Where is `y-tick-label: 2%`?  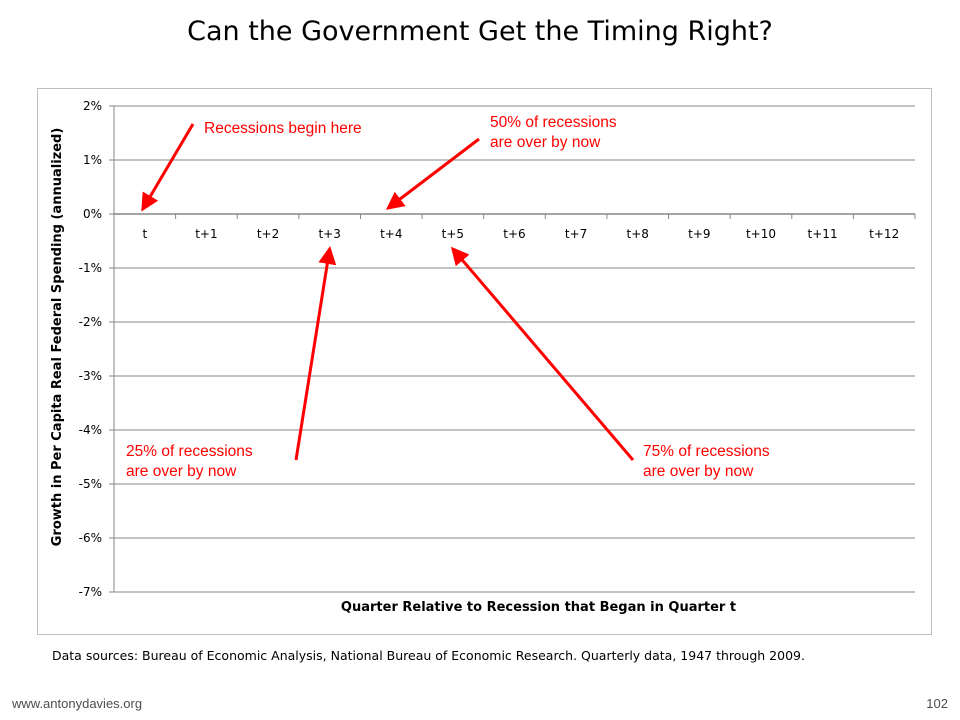 y-tick-label: 2% is located at coordinates (92, 106).